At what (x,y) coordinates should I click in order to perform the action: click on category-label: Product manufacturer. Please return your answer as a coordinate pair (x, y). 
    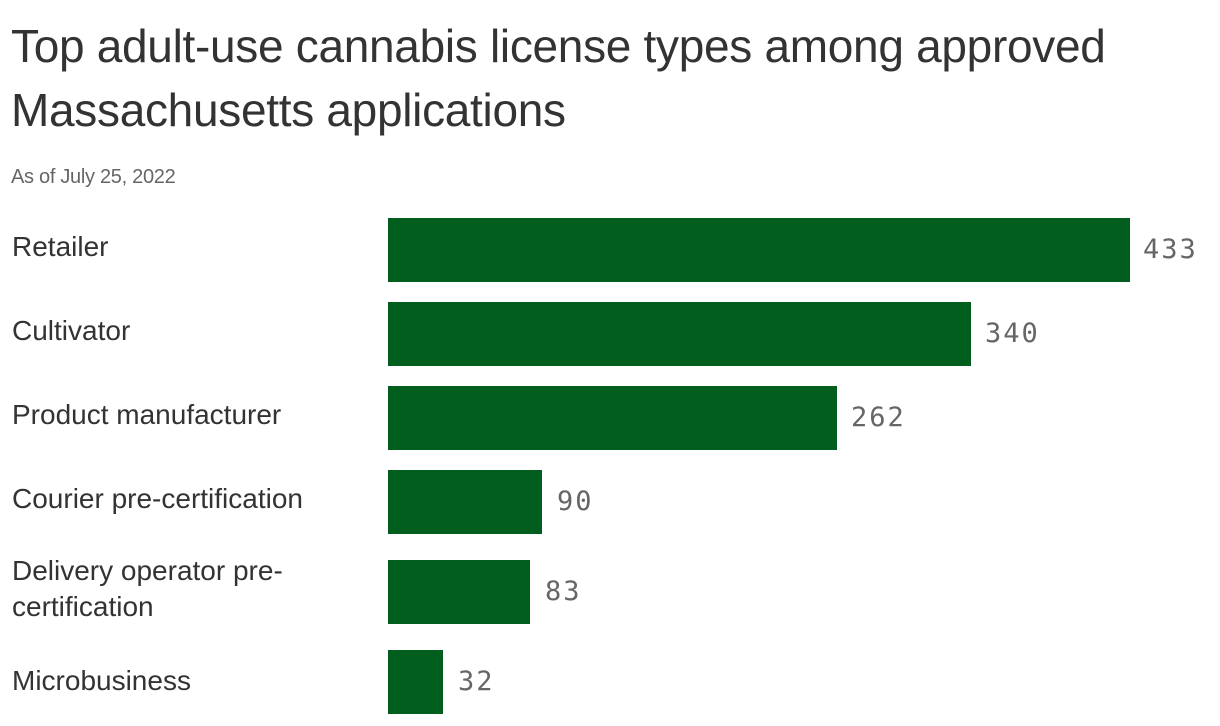
    Looking at the image, I should click on (147, 414).